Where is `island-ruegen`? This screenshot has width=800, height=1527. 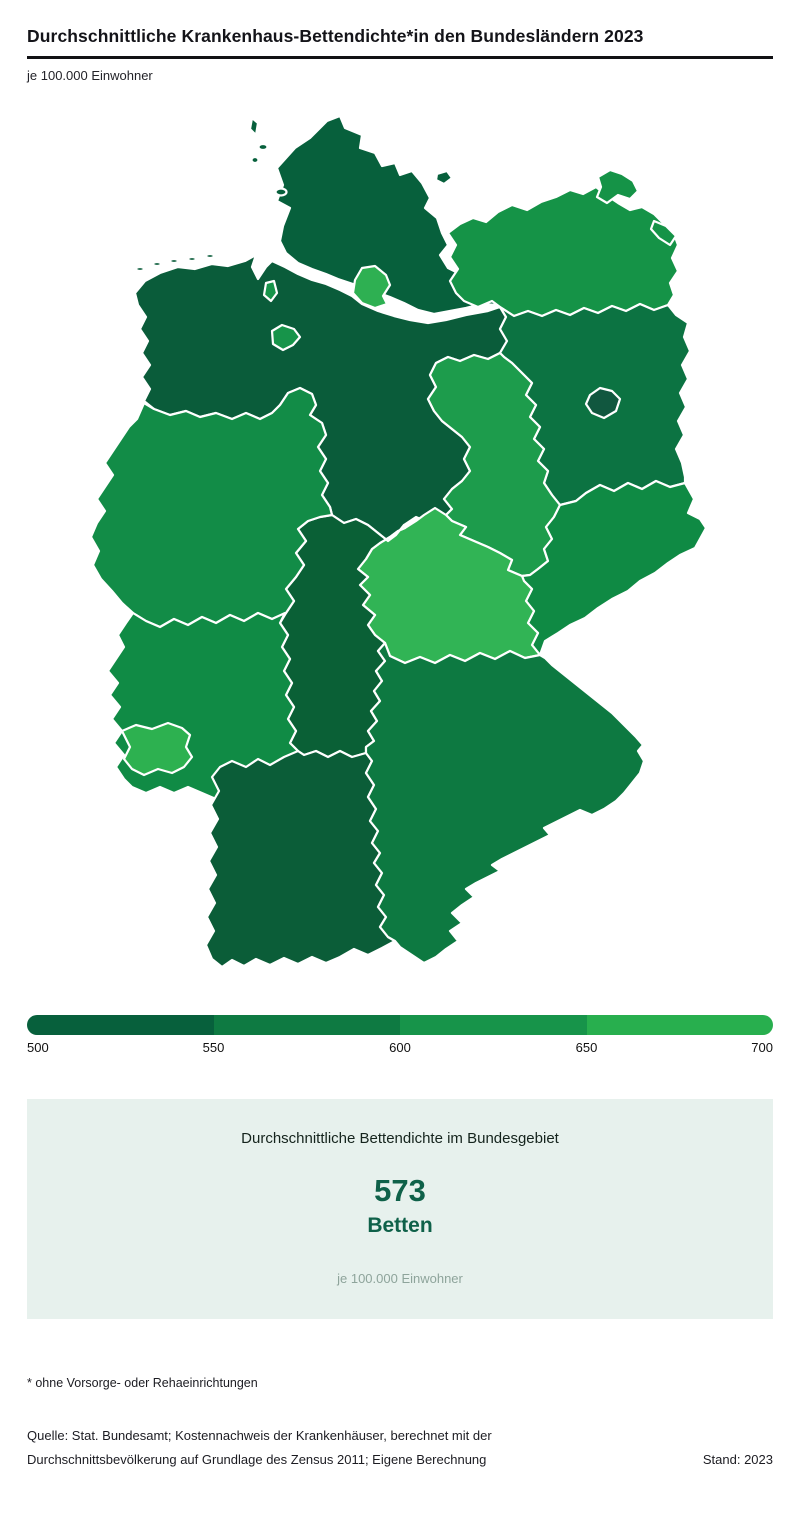 island-ruegen is located at coordinates (617, 186).